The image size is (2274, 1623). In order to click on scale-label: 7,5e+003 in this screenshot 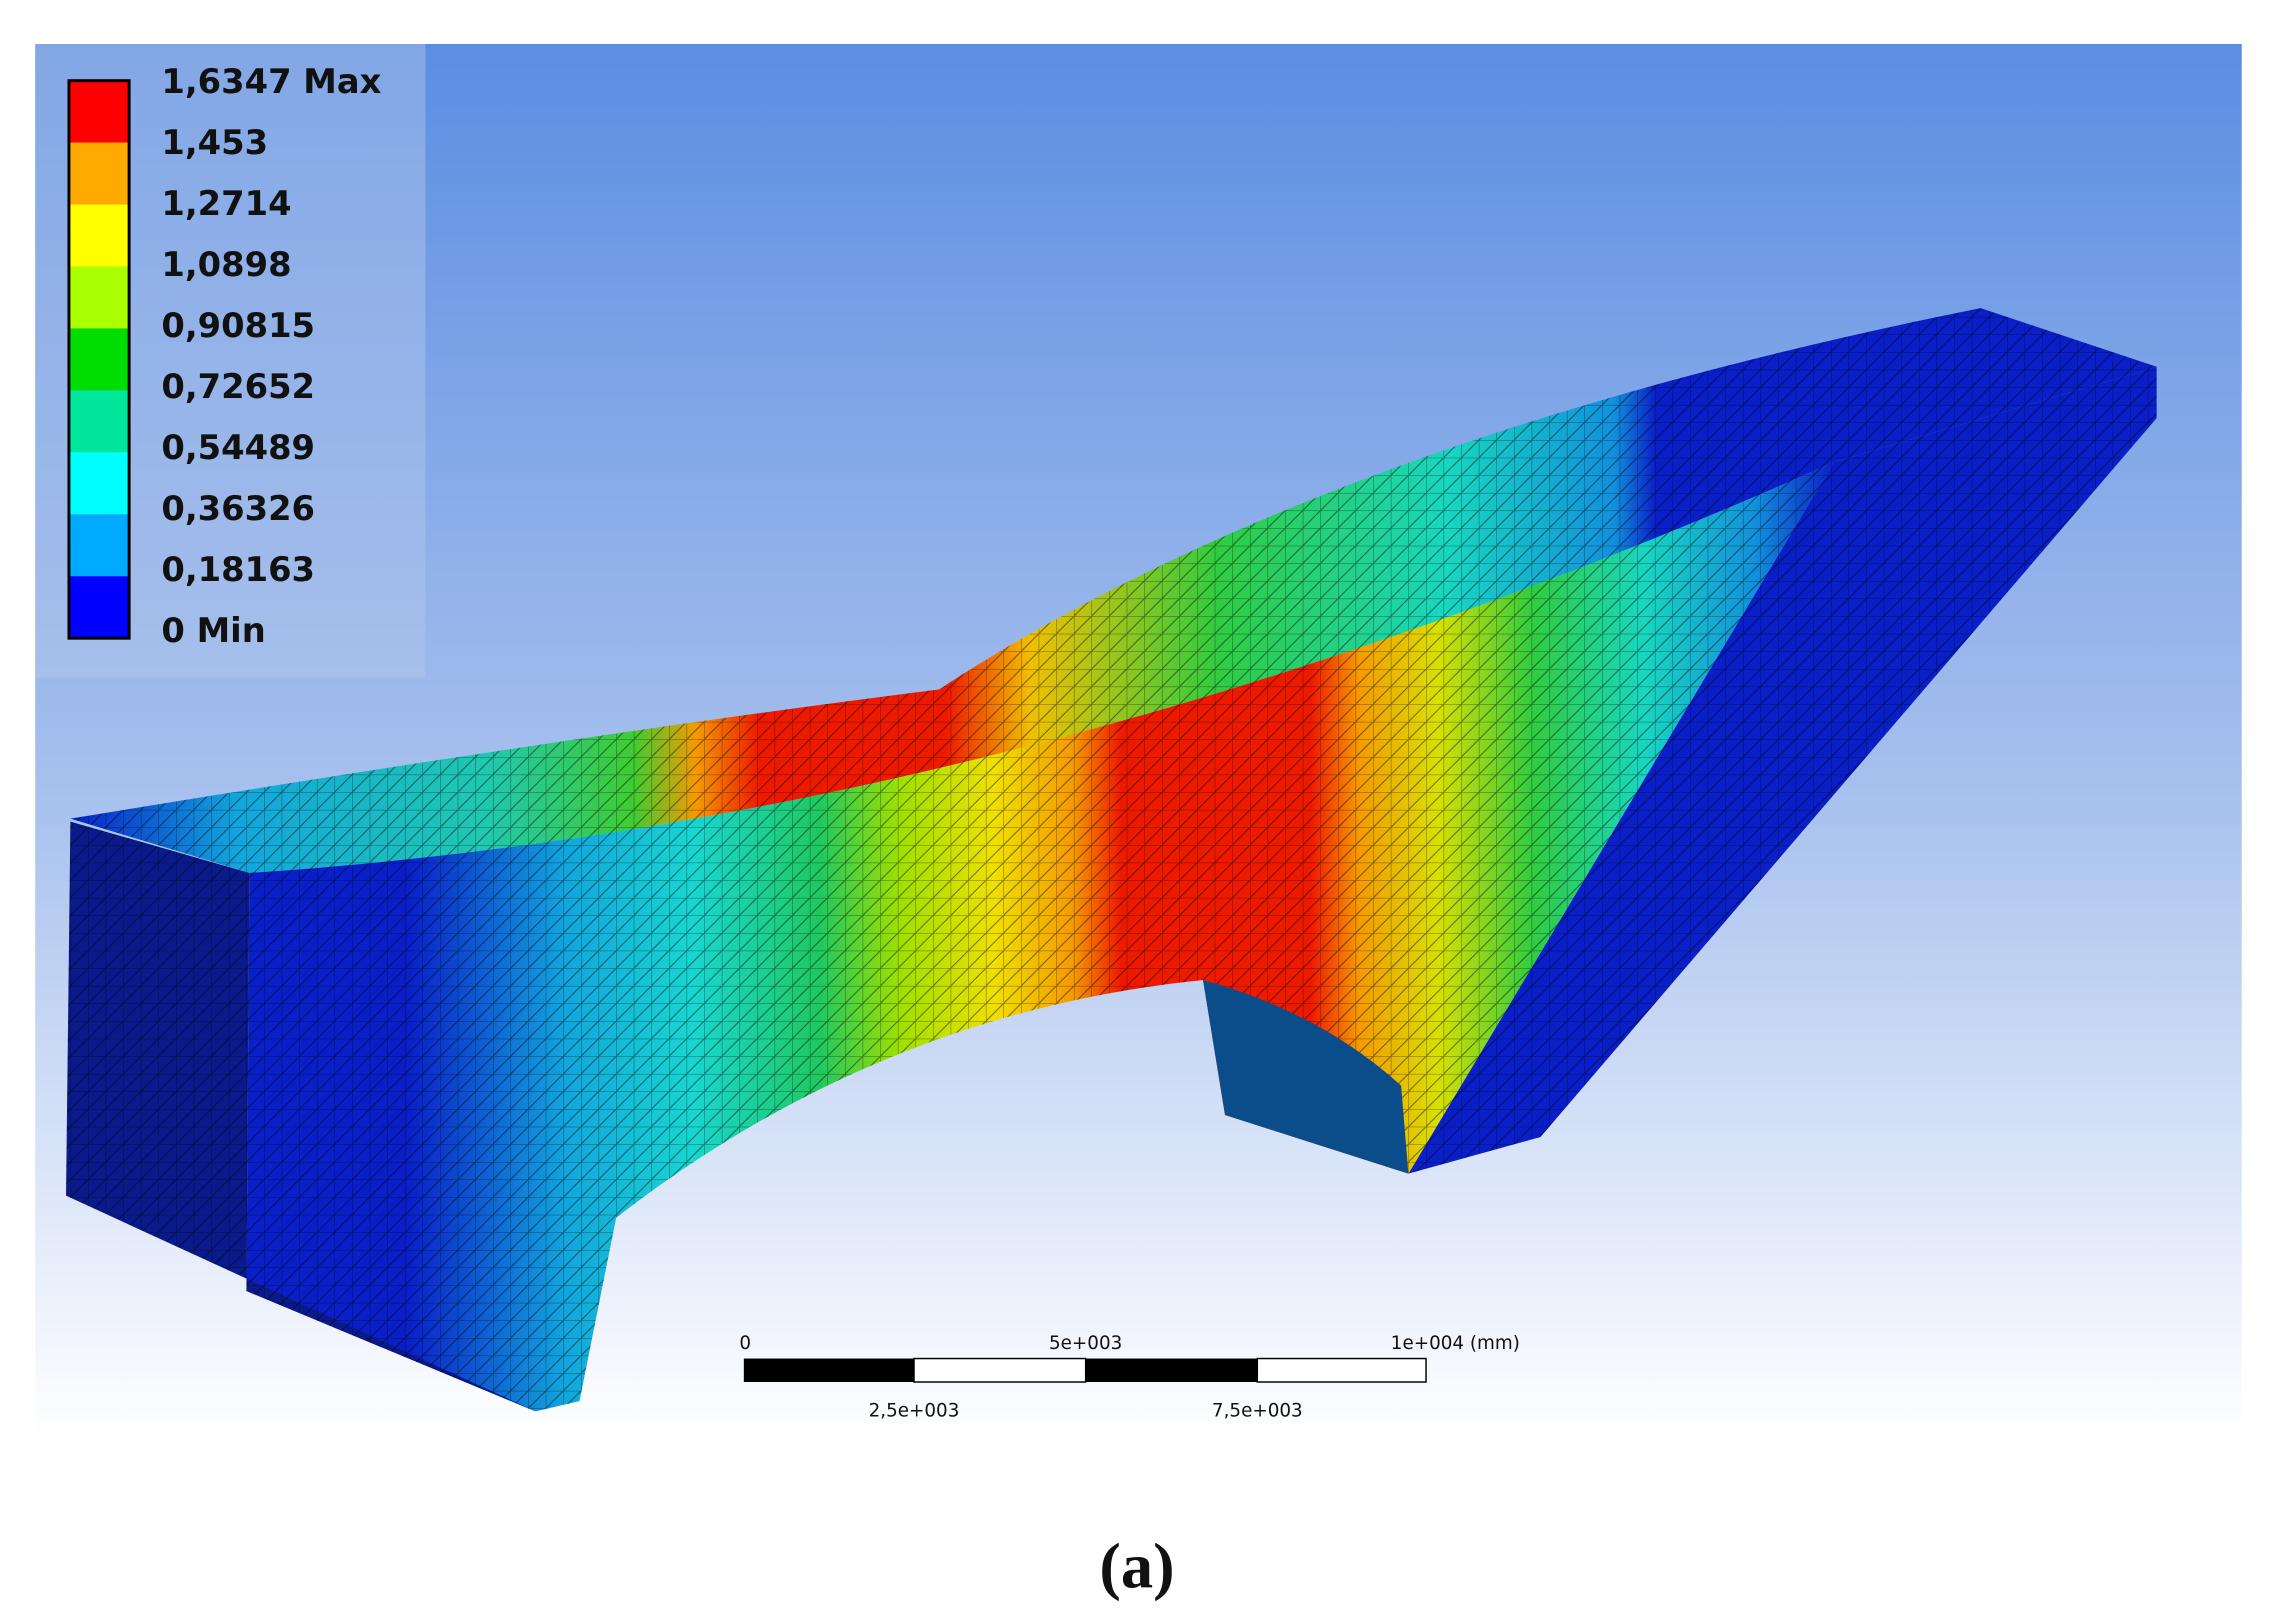, I will do `click(1257, 1410)`.